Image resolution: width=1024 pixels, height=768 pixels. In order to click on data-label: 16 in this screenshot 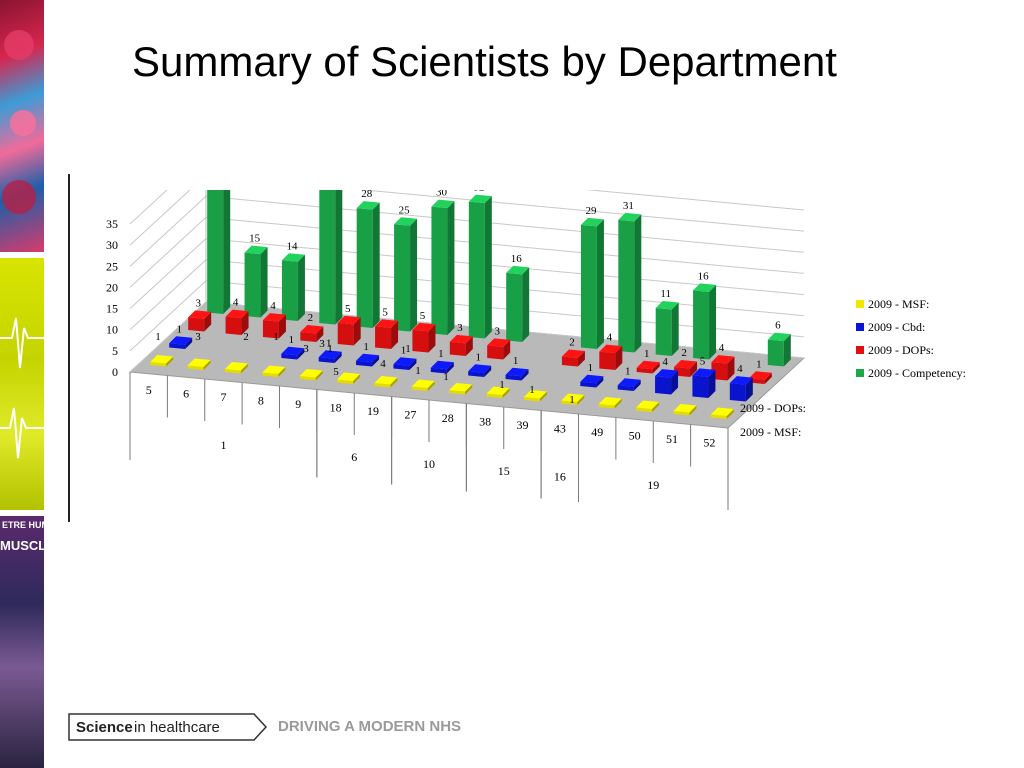, I will do `click(704, 276)`.